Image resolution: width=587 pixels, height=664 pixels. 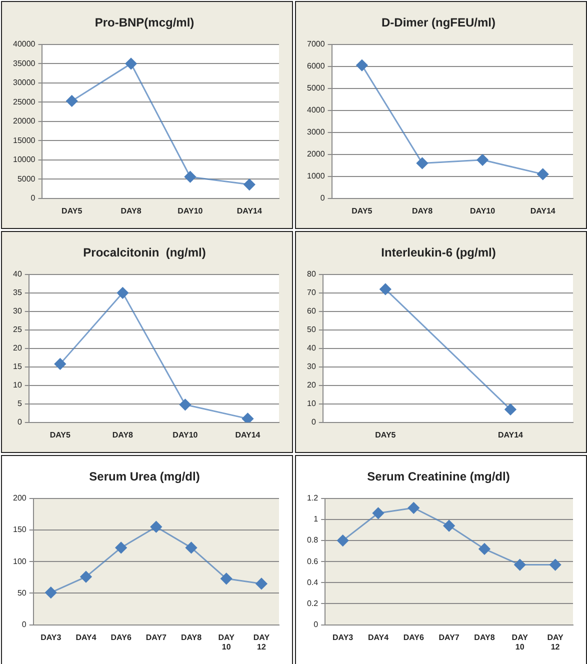 What do you see at coordinates (311, 311) in the screenshot?
I see `y-tick-label: 60` at bounding box center [311, 311].